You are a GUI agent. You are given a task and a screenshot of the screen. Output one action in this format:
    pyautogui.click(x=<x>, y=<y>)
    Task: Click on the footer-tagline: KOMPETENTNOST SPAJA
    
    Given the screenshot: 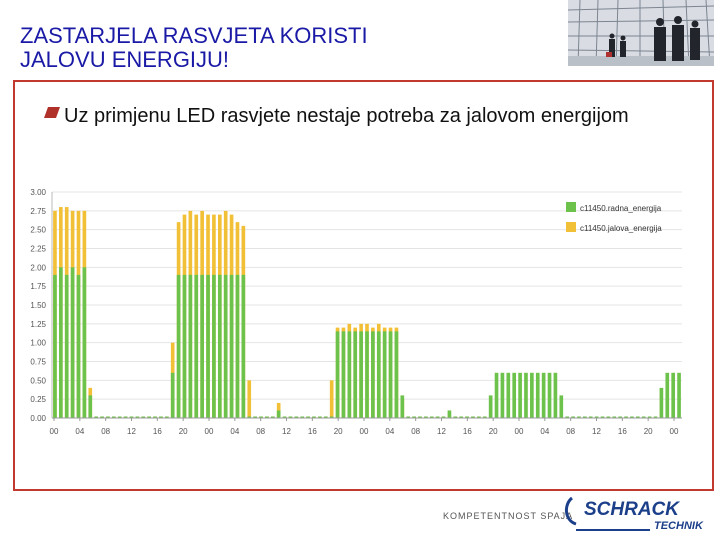 What is the action you would take?
    pyautogui.click(x=508, y=516)
    